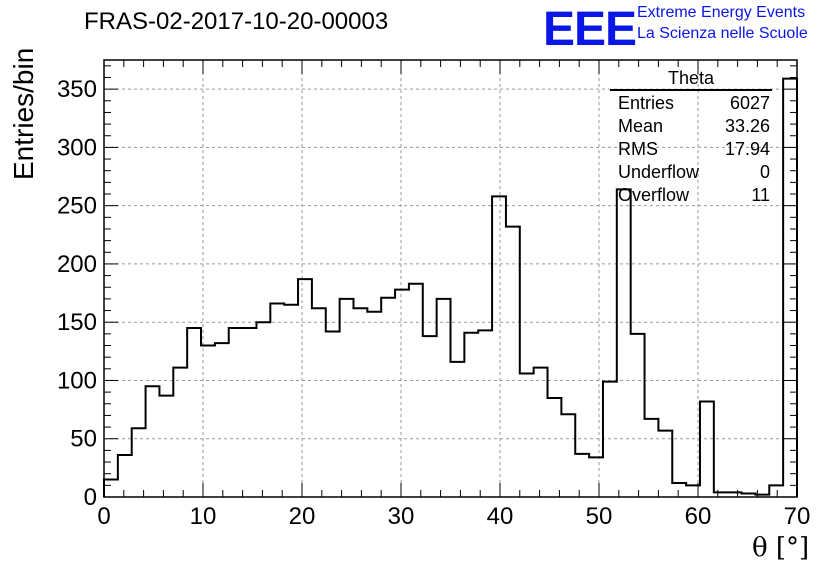 This screenshot has height=572, width=836. I want to click on stats-divider, so click(691, 90).